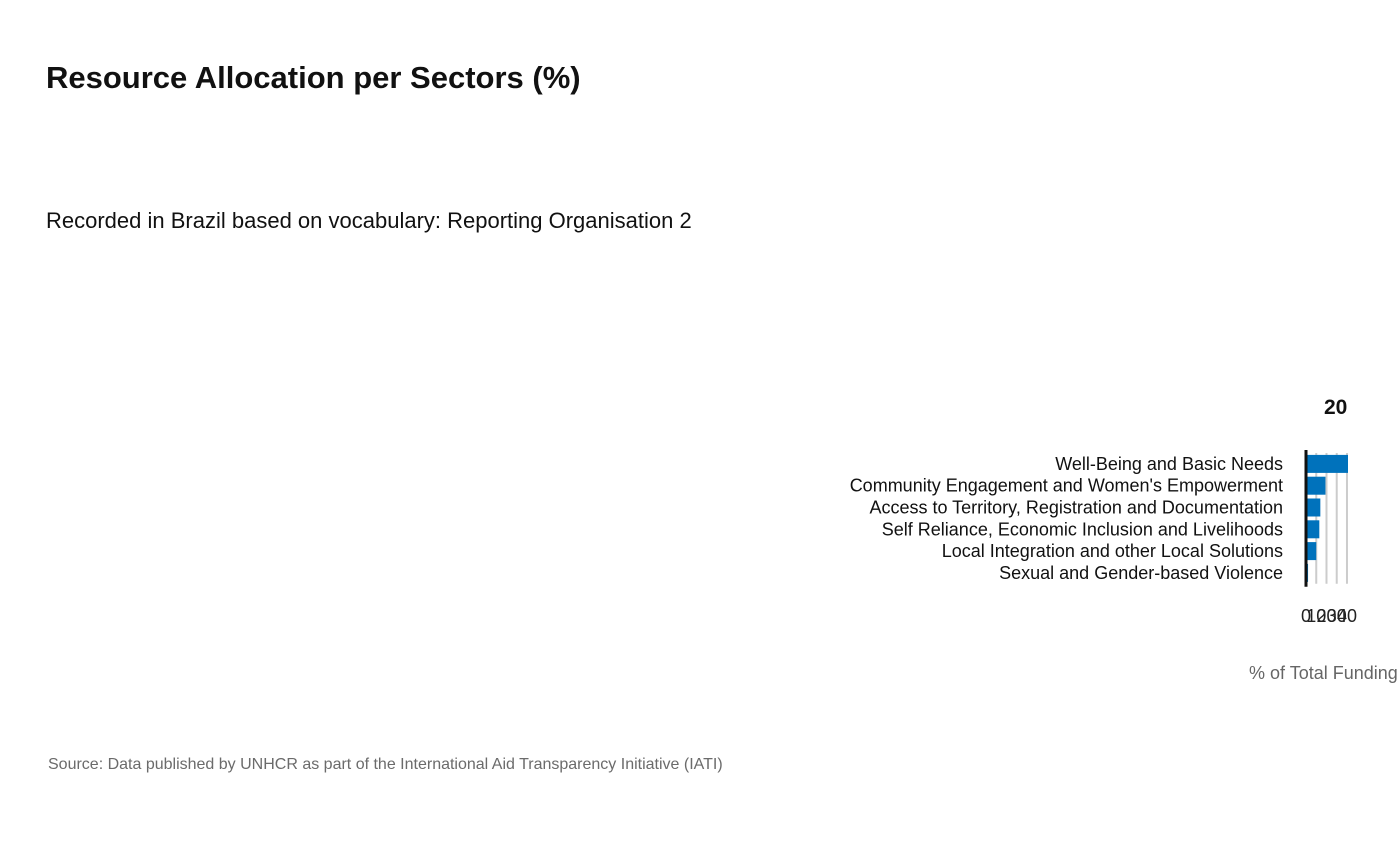  What do you see at coordinates (1326, 616) in the screenshot?
I see `x-tick-label-20: 20` at bounding box center [1326, 616].